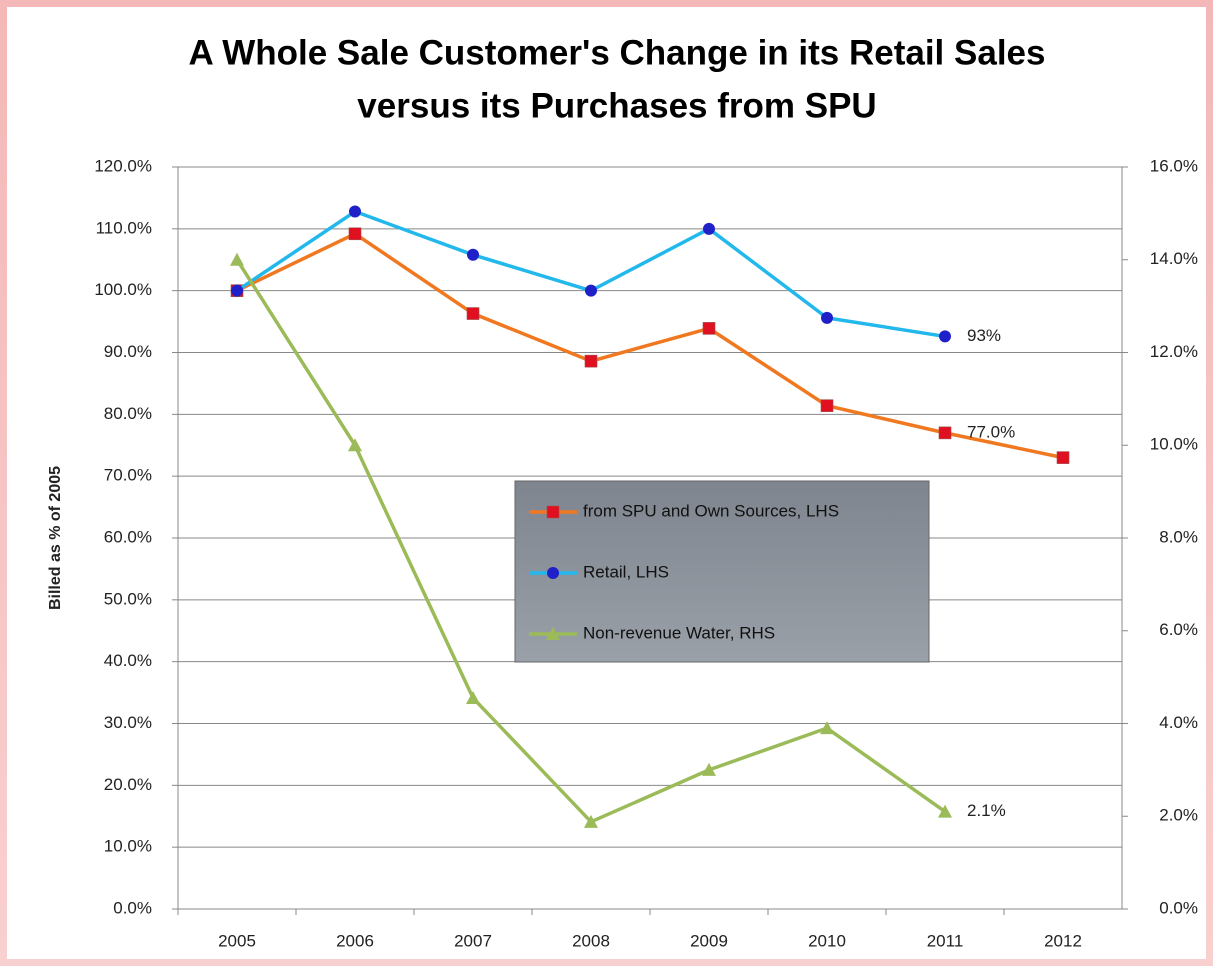 This screenshot has height=966, width=1213. What do you see at coordinates (986, 810) in the screenshot?
I see `data-label: 2.1%` at bounding box center [986, 810].